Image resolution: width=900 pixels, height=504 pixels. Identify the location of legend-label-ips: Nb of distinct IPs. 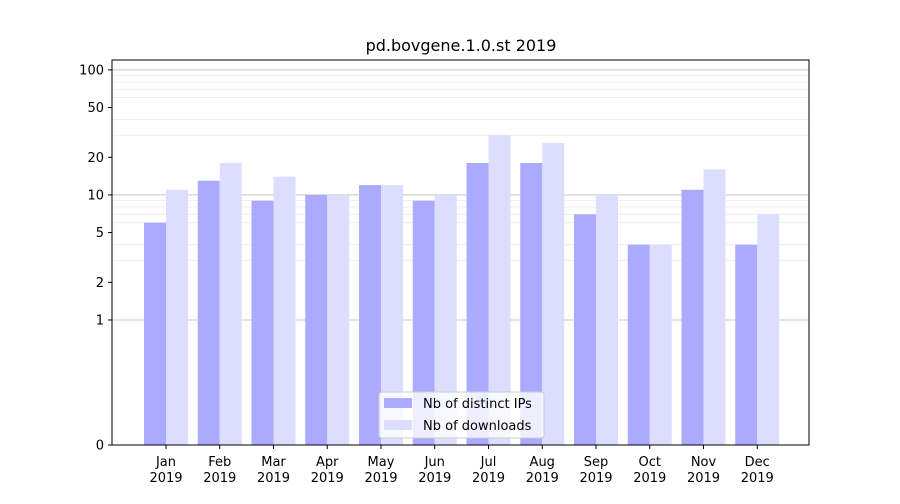
(477, 404).